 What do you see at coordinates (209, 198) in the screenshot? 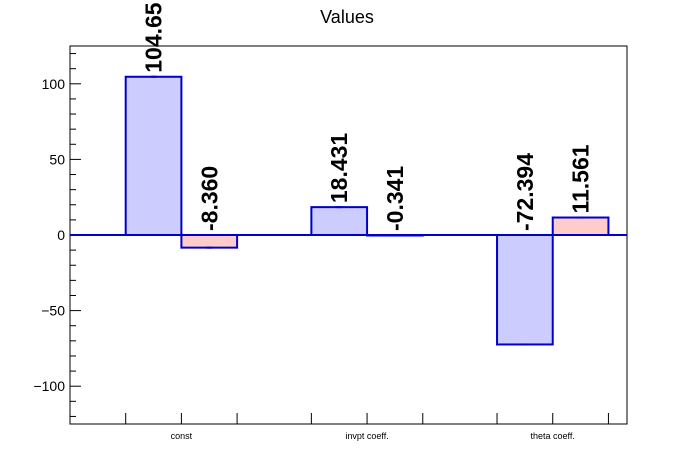
I see `data-label: -8.360` at bounding box center [209, 198].